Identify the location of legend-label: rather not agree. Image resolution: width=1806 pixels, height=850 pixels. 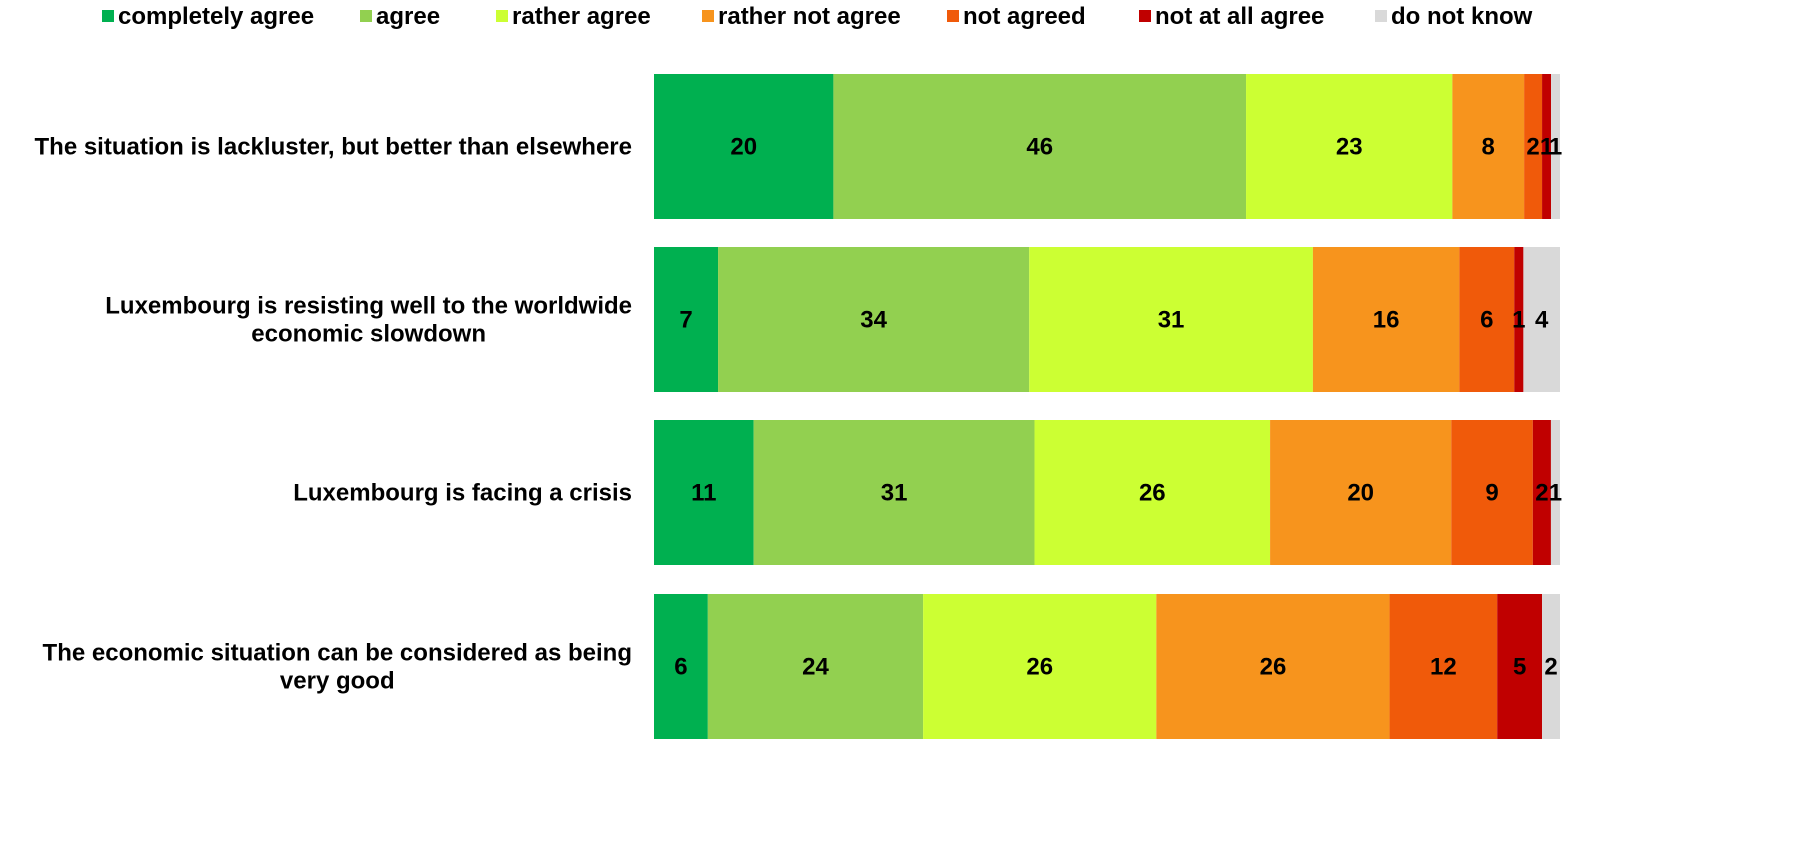
(809, 16).